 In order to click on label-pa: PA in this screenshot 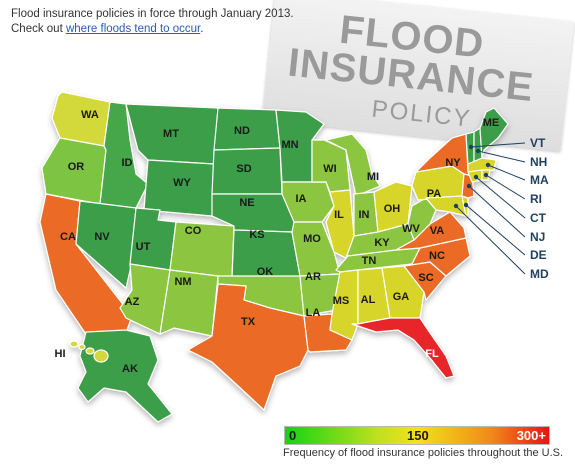, I will do `click(434, 194)`.